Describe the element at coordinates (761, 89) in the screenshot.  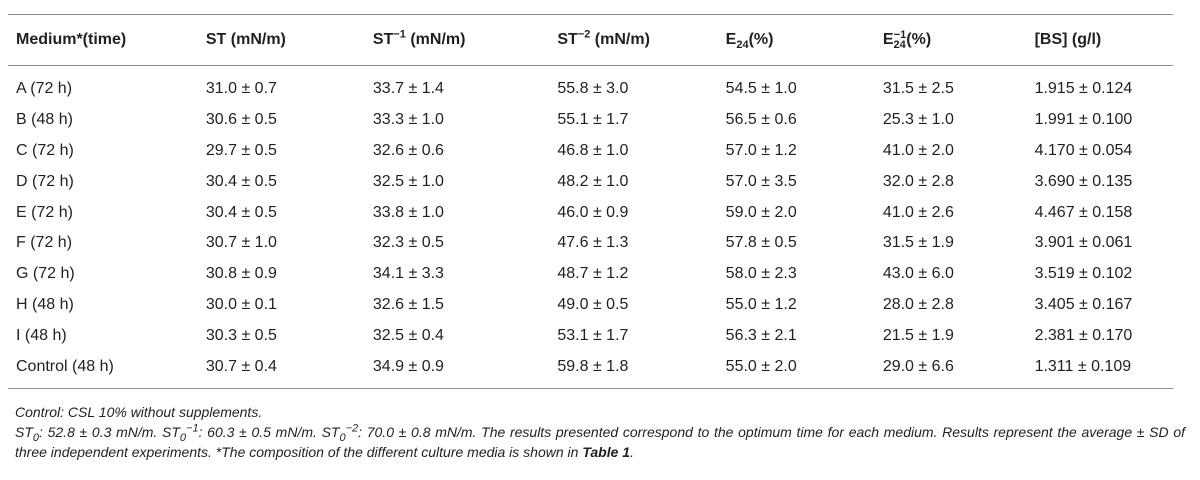
I see `value-cell: 54.5 ± 1.0` at that location.